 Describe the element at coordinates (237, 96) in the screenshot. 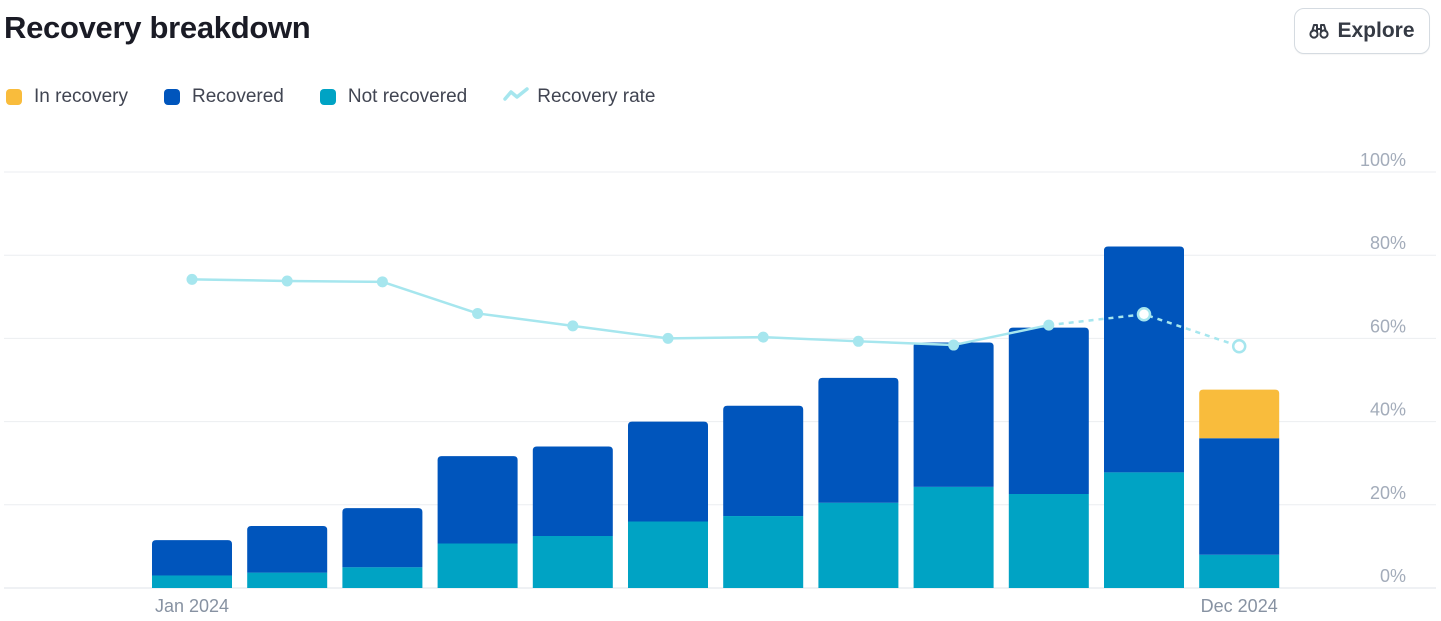

I see `legend-label: Recovered` at that location.